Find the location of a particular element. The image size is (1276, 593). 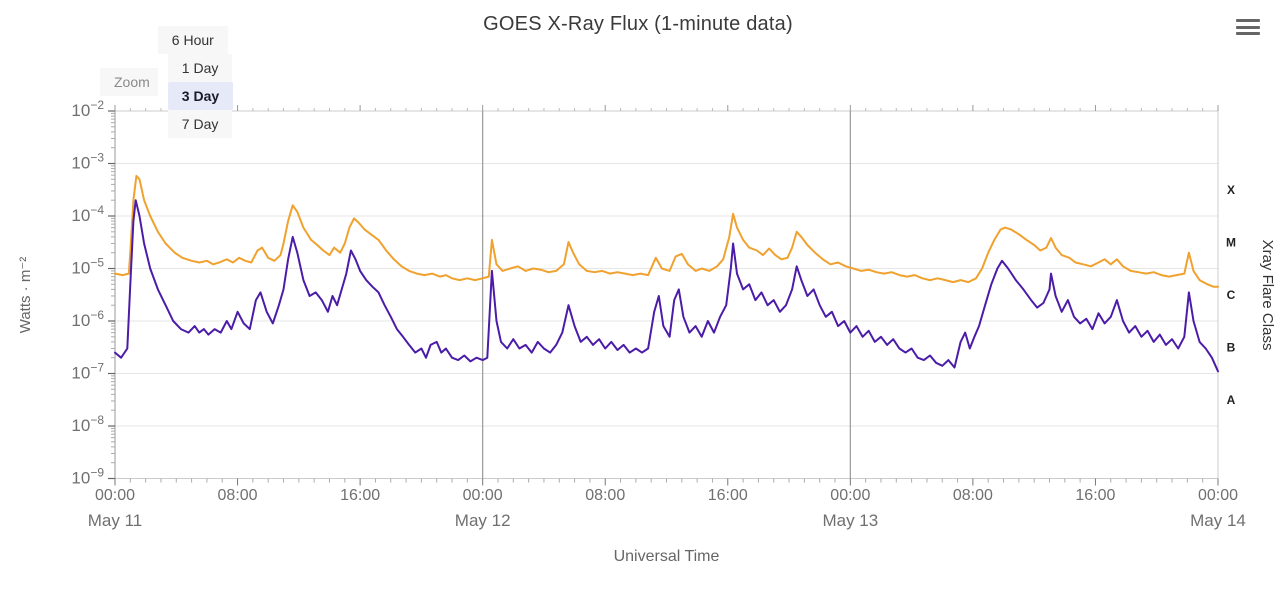

range-selector-label: Zoom is located at coordinates (129, 82).